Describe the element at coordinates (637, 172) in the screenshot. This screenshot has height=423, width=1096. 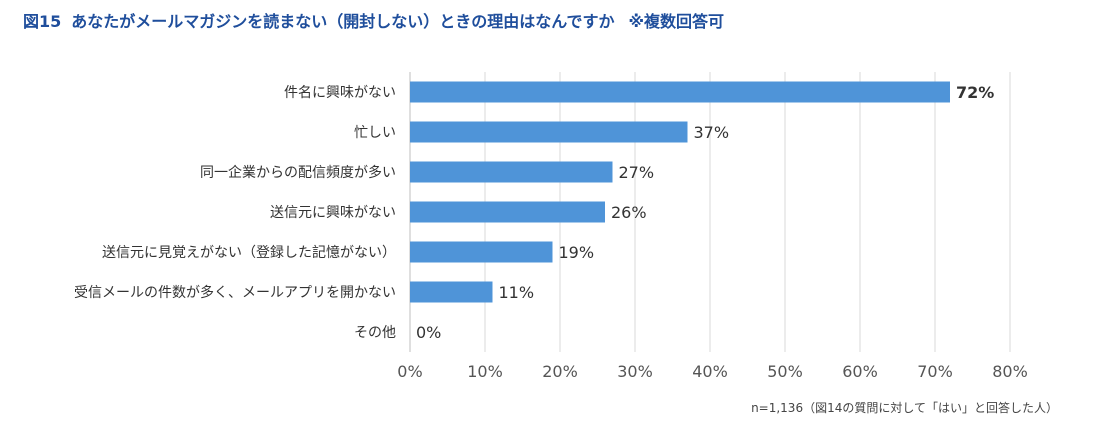
I see `data-label: 27%` at that location.